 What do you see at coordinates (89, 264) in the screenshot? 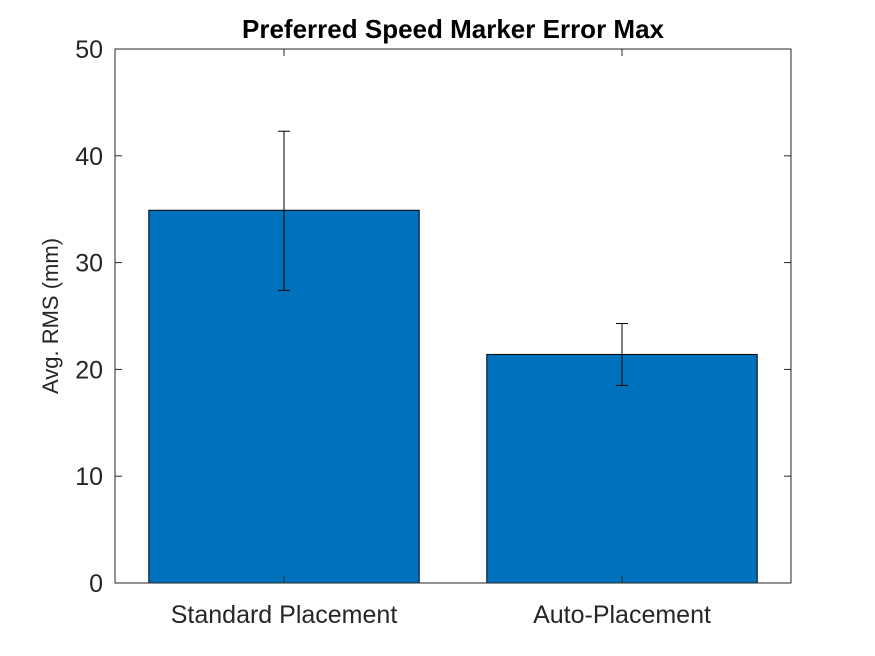
I see `y-tick-label: 30` at bounding box center [89, 264].